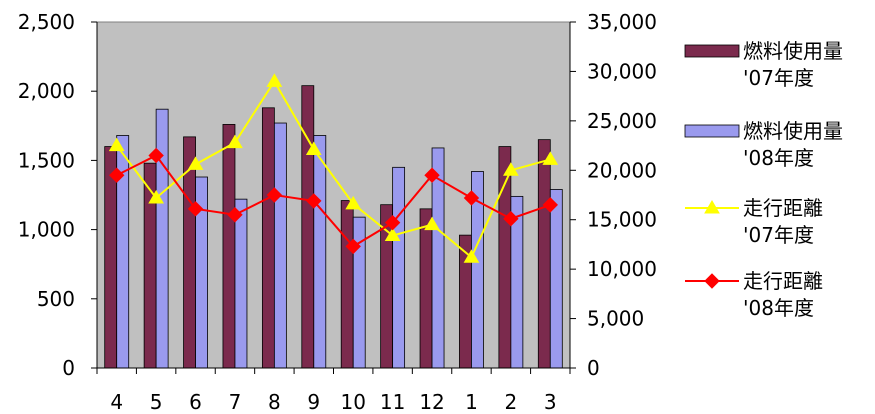  Describe the element at coordinates (622, 269) in the screenshot. I see `y-right-tick-label: 10,000` at that location.